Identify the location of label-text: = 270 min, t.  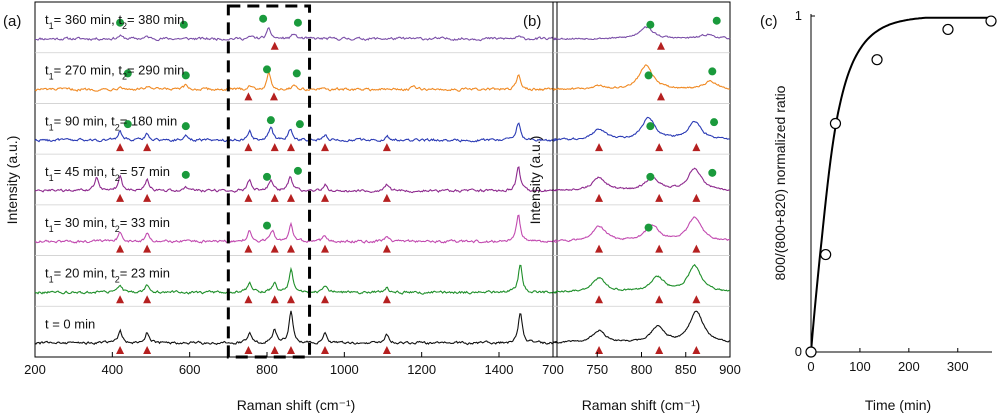
(88, 70).